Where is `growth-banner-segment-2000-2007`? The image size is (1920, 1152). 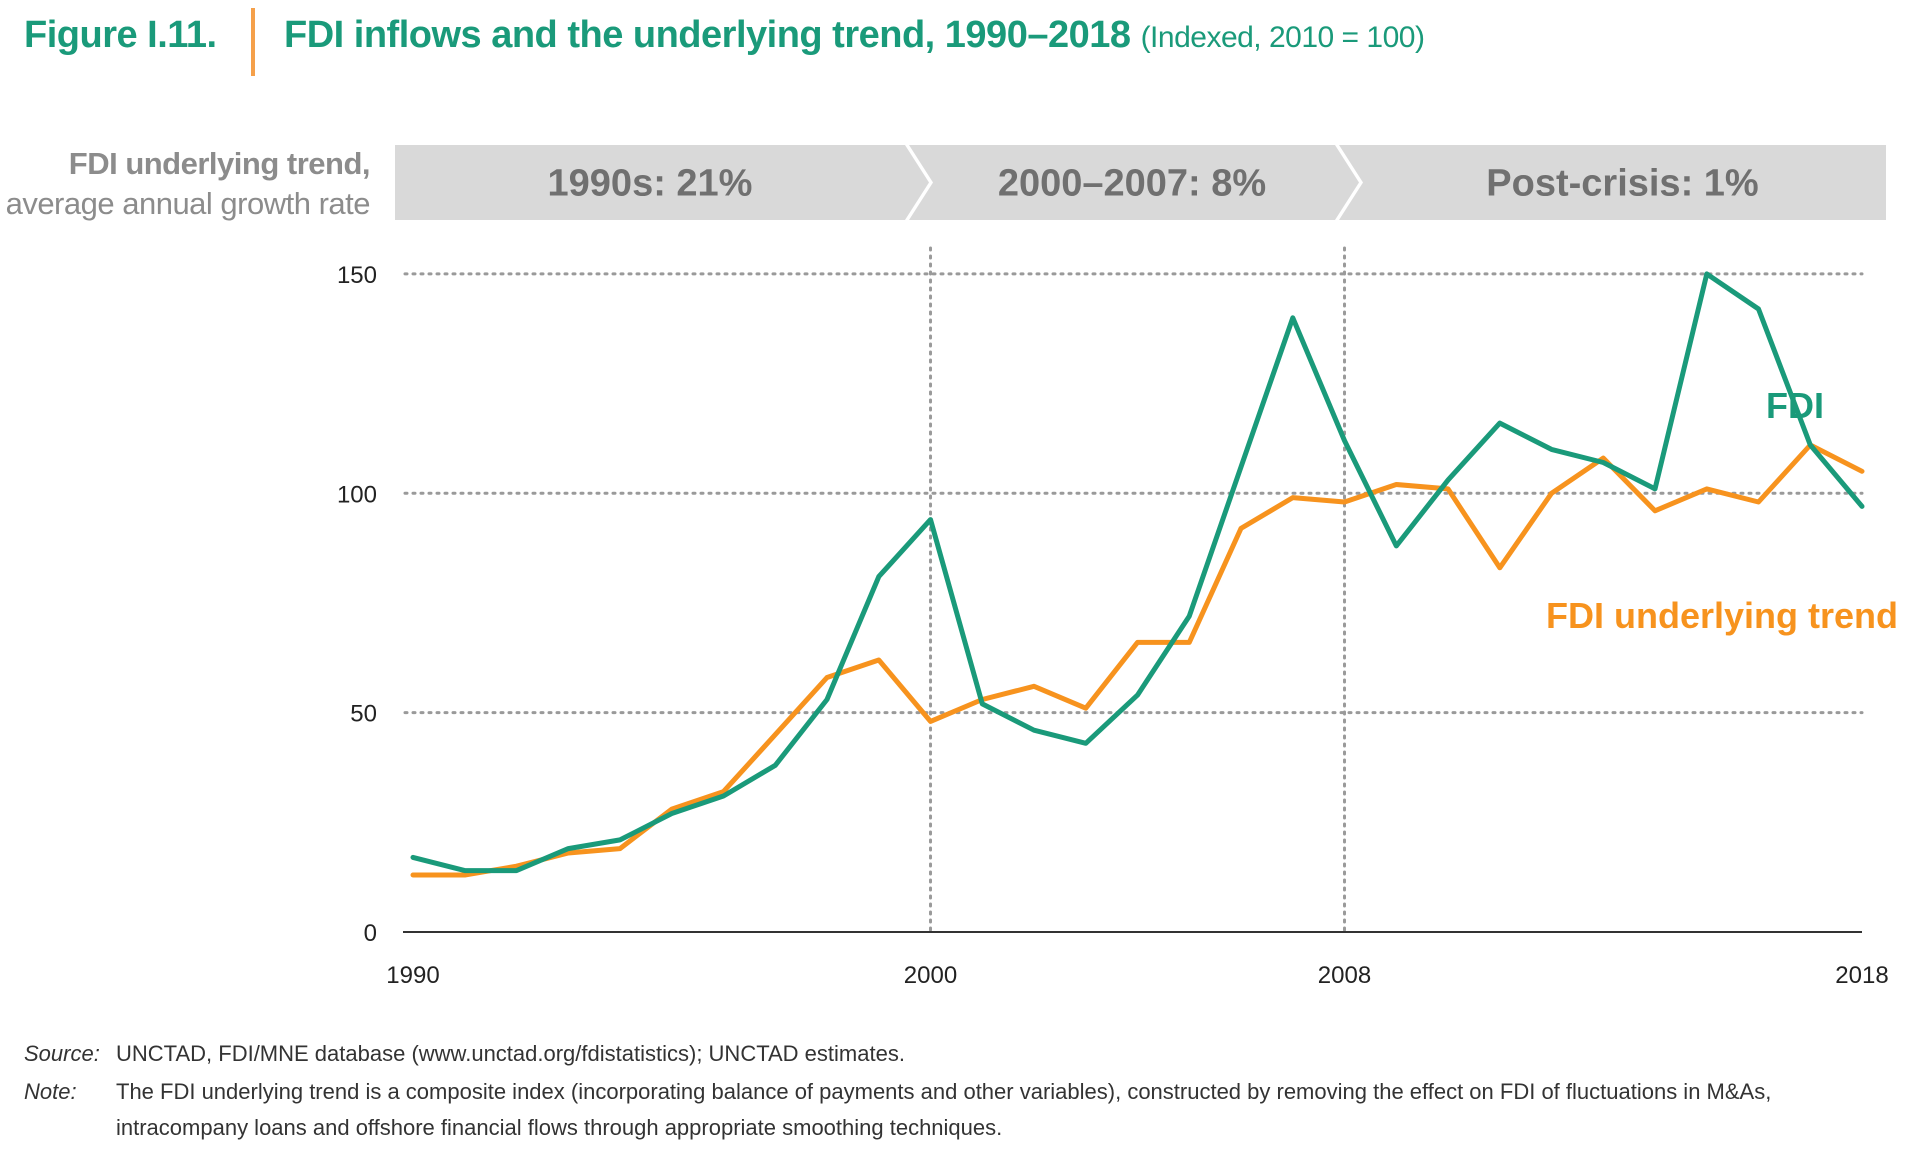 growth-banner-segment-2000-2007 is located at coordinates (1134, 182).